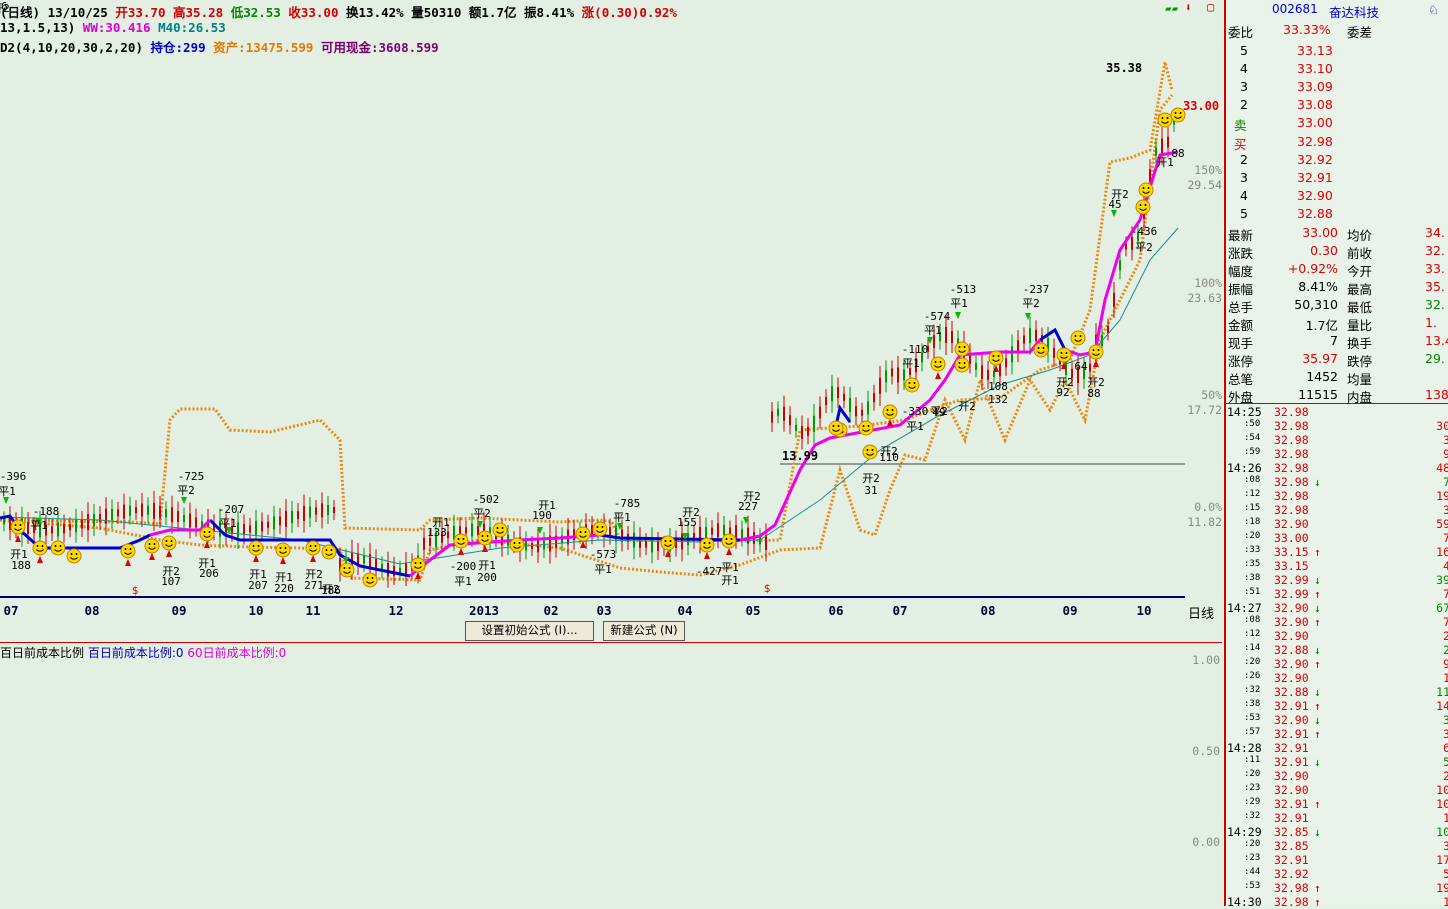 This screenshot has width=1448, height=909. I want to click on tick-row: :59 32.98 9, so click(1337, 454).